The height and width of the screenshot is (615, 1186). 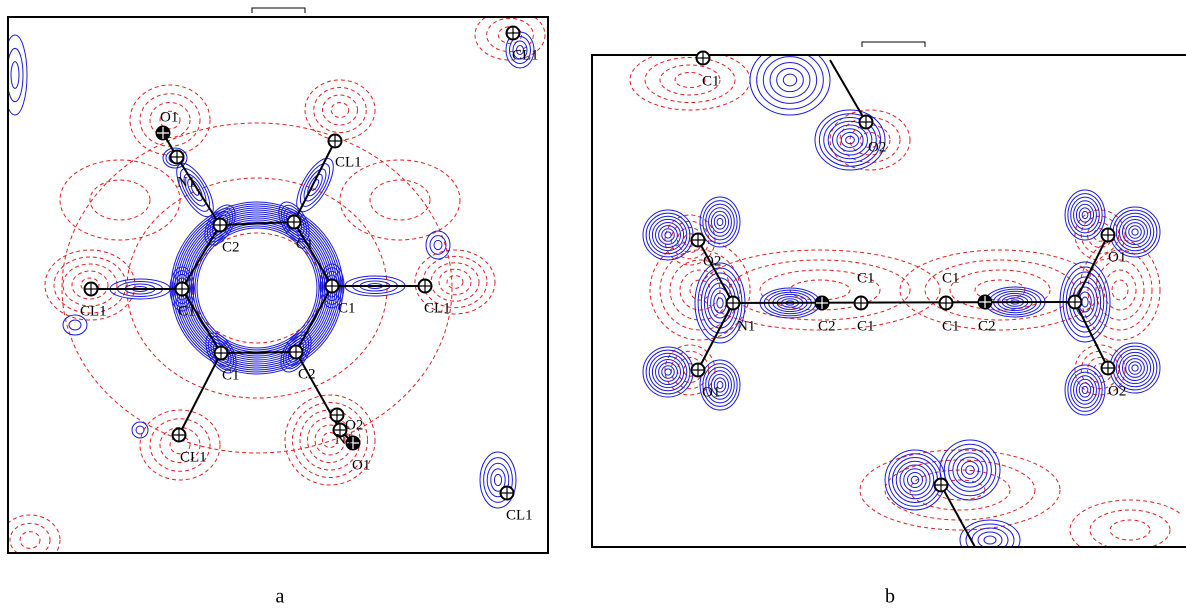 I want to click on atom-label: O2, so click(x=1117, y=391).